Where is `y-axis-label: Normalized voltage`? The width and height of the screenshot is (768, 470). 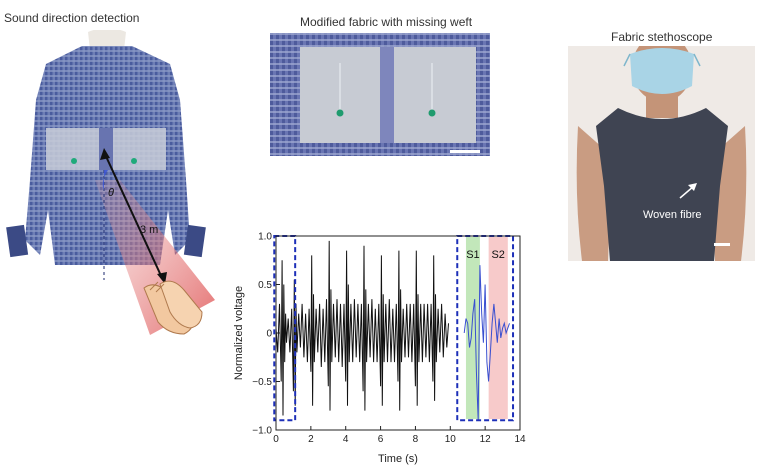
y-axis-label: Normalized voltage is located at coordinates (239, 333).